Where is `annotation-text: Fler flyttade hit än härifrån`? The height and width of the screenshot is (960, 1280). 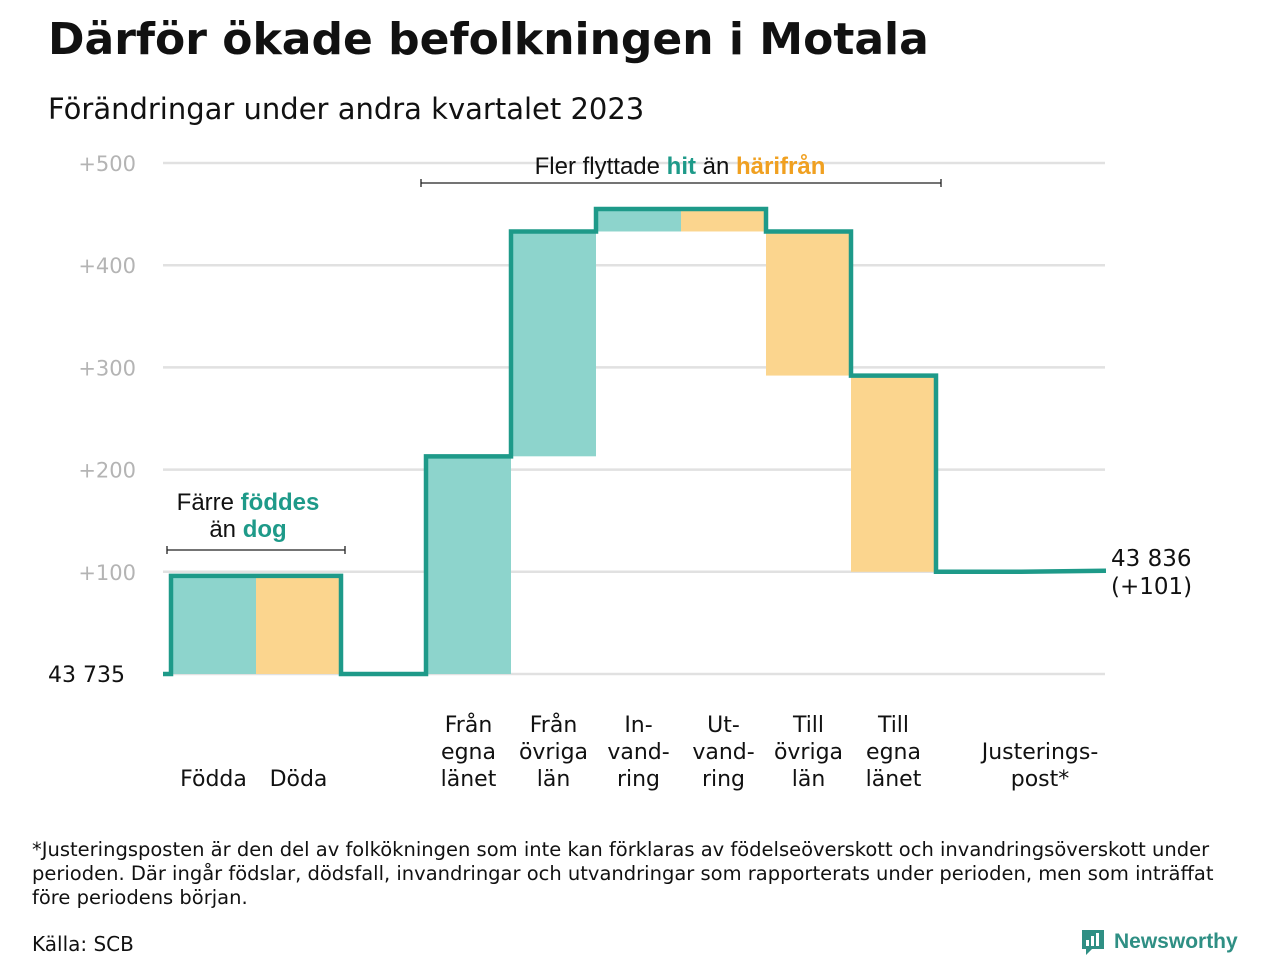
annotation-text: Fler flyttade hit än härifrån is located at coordinates (680, 166).